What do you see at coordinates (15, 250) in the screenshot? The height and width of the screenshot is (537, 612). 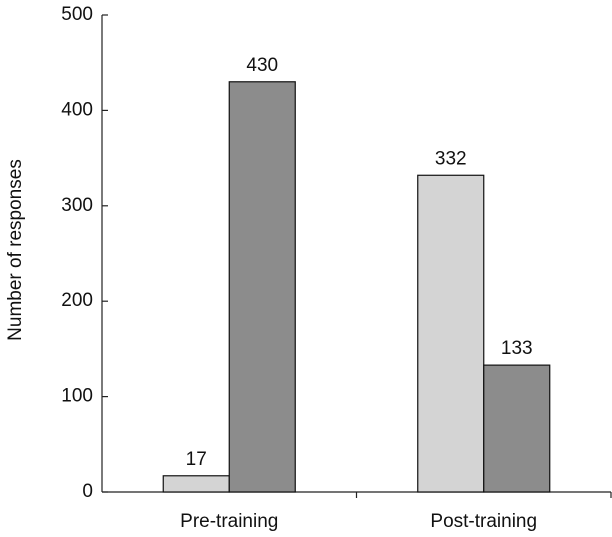 I see `y-axis-label: Number of responses` at bounding box center [15, 250].